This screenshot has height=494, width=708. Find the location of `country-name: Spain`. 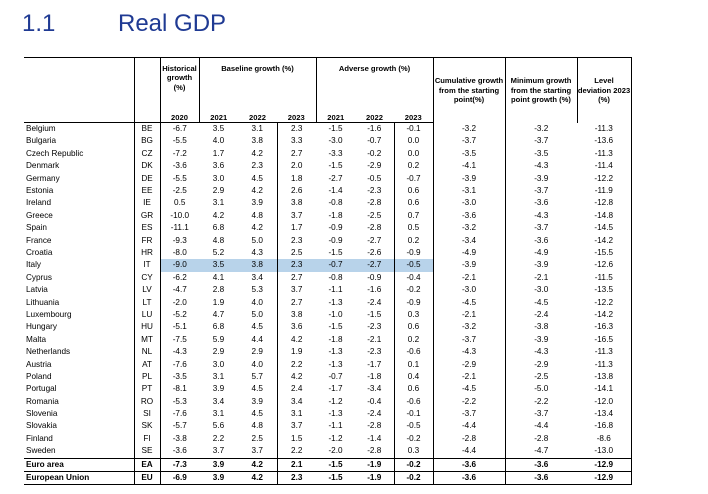

country-name: Spain is located at coordinates (36, 228).